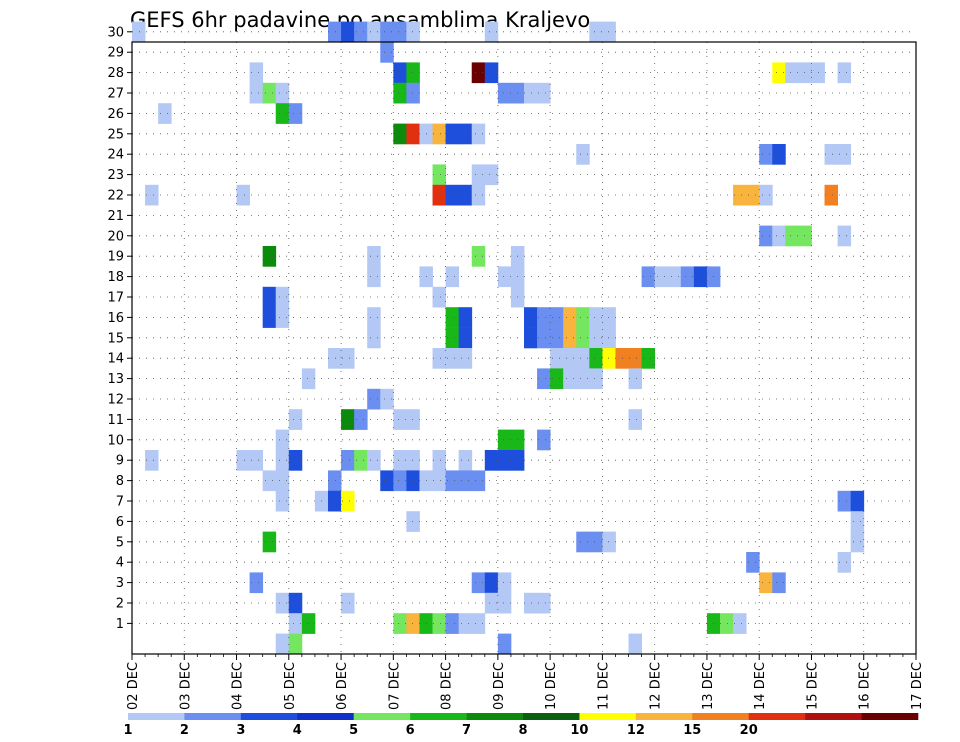 The width and height of the screenshot is (960, 742). Describe the element at coordinates (115, 53) in the screenshot. I see `y-tick-label: 29` at that location.